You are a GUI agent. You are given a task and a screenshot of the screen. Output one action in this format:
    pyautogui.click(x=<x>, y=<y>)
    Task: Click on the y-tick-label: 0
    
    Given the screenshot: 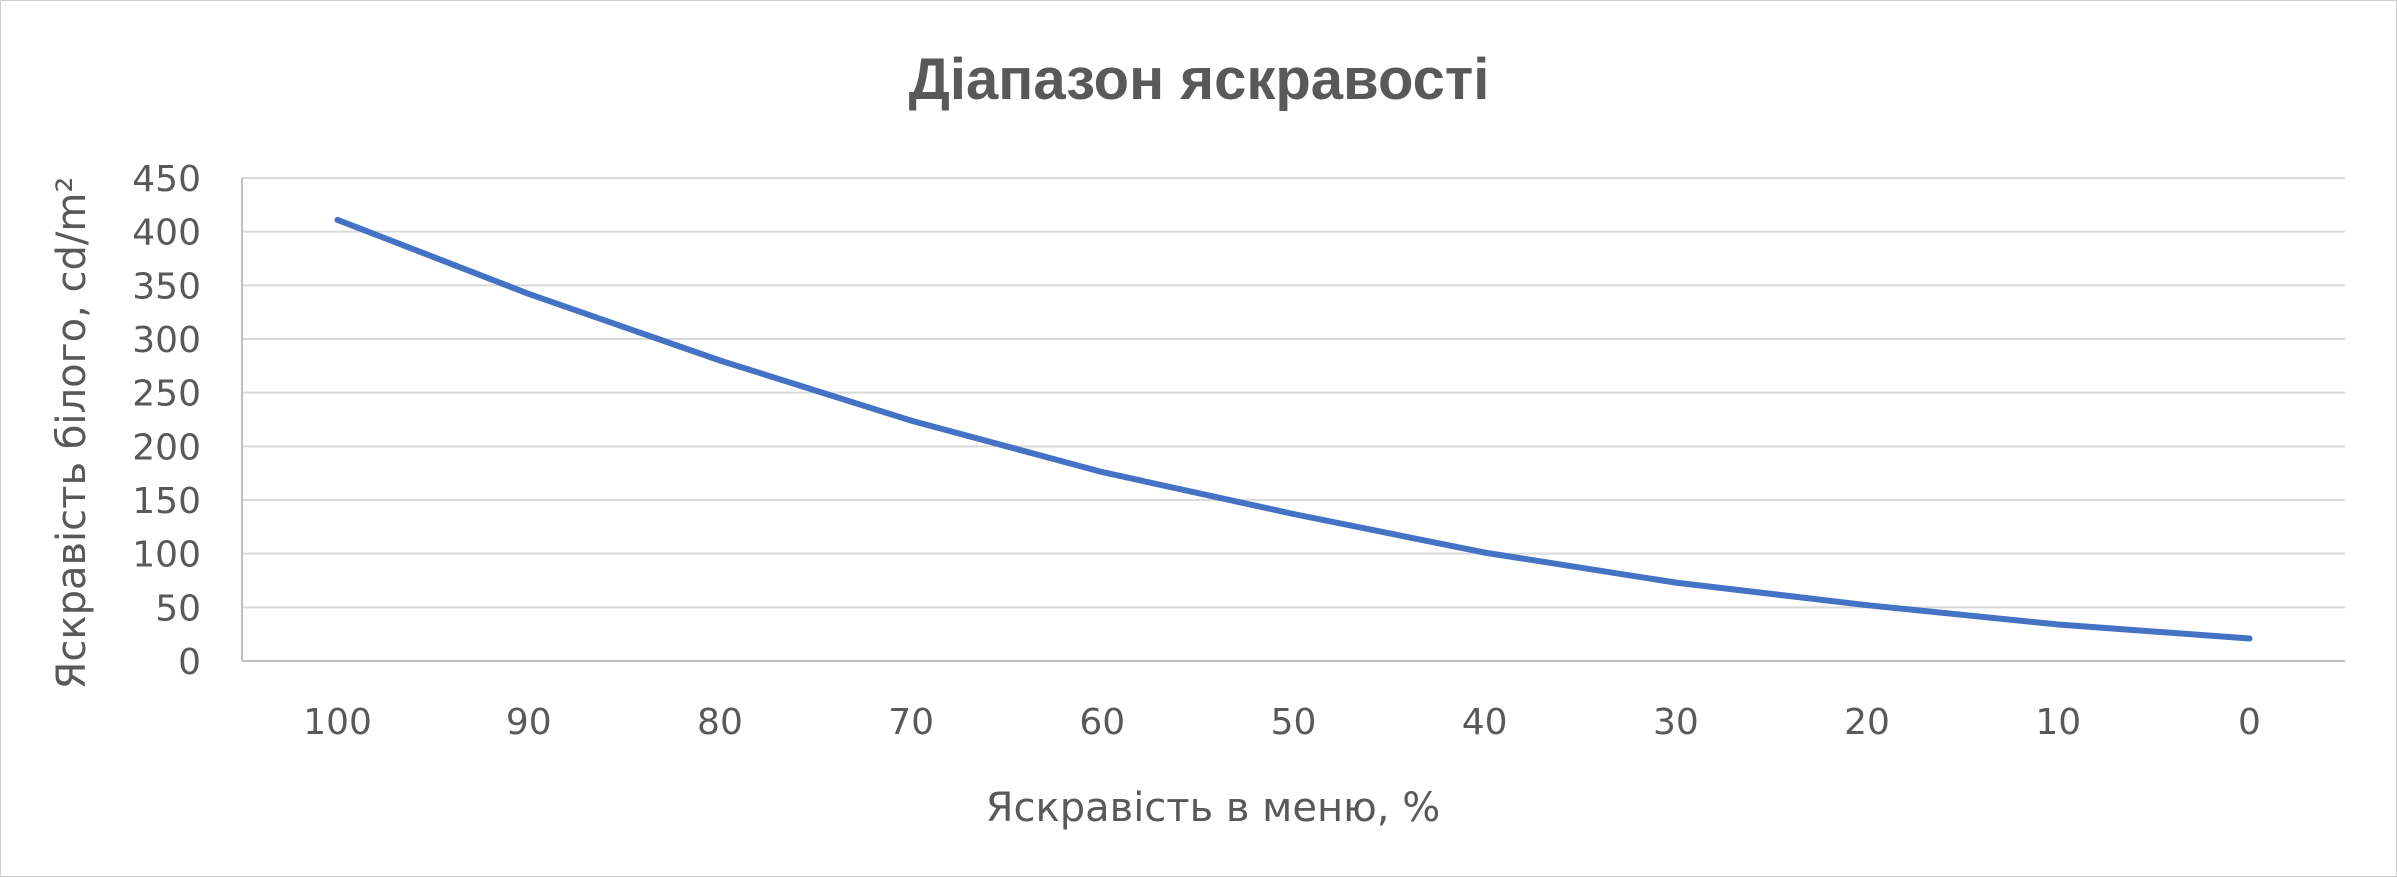 What is the action you would take?
    pyautogui.click(x=189, y=662)
    